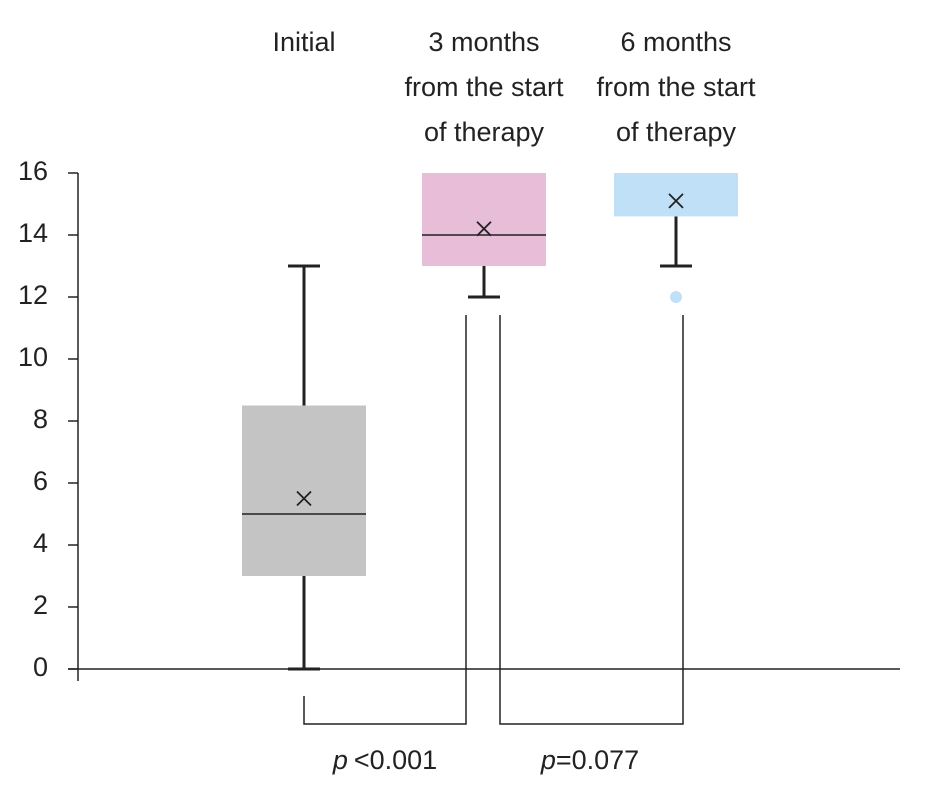 This screenshot has width=945, height=799. Describe the element at coordinates (676, 297) in the screenshot. I see `outlier` at that location.